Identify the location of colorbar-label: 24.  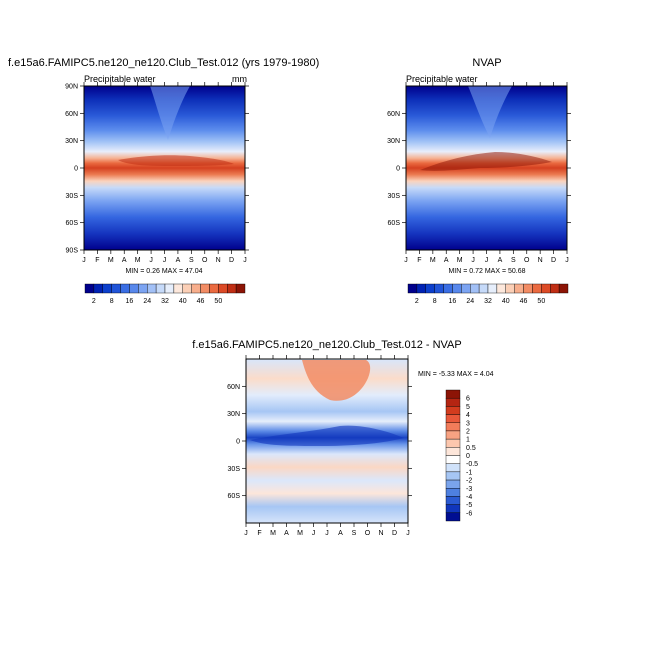
(147, 301).